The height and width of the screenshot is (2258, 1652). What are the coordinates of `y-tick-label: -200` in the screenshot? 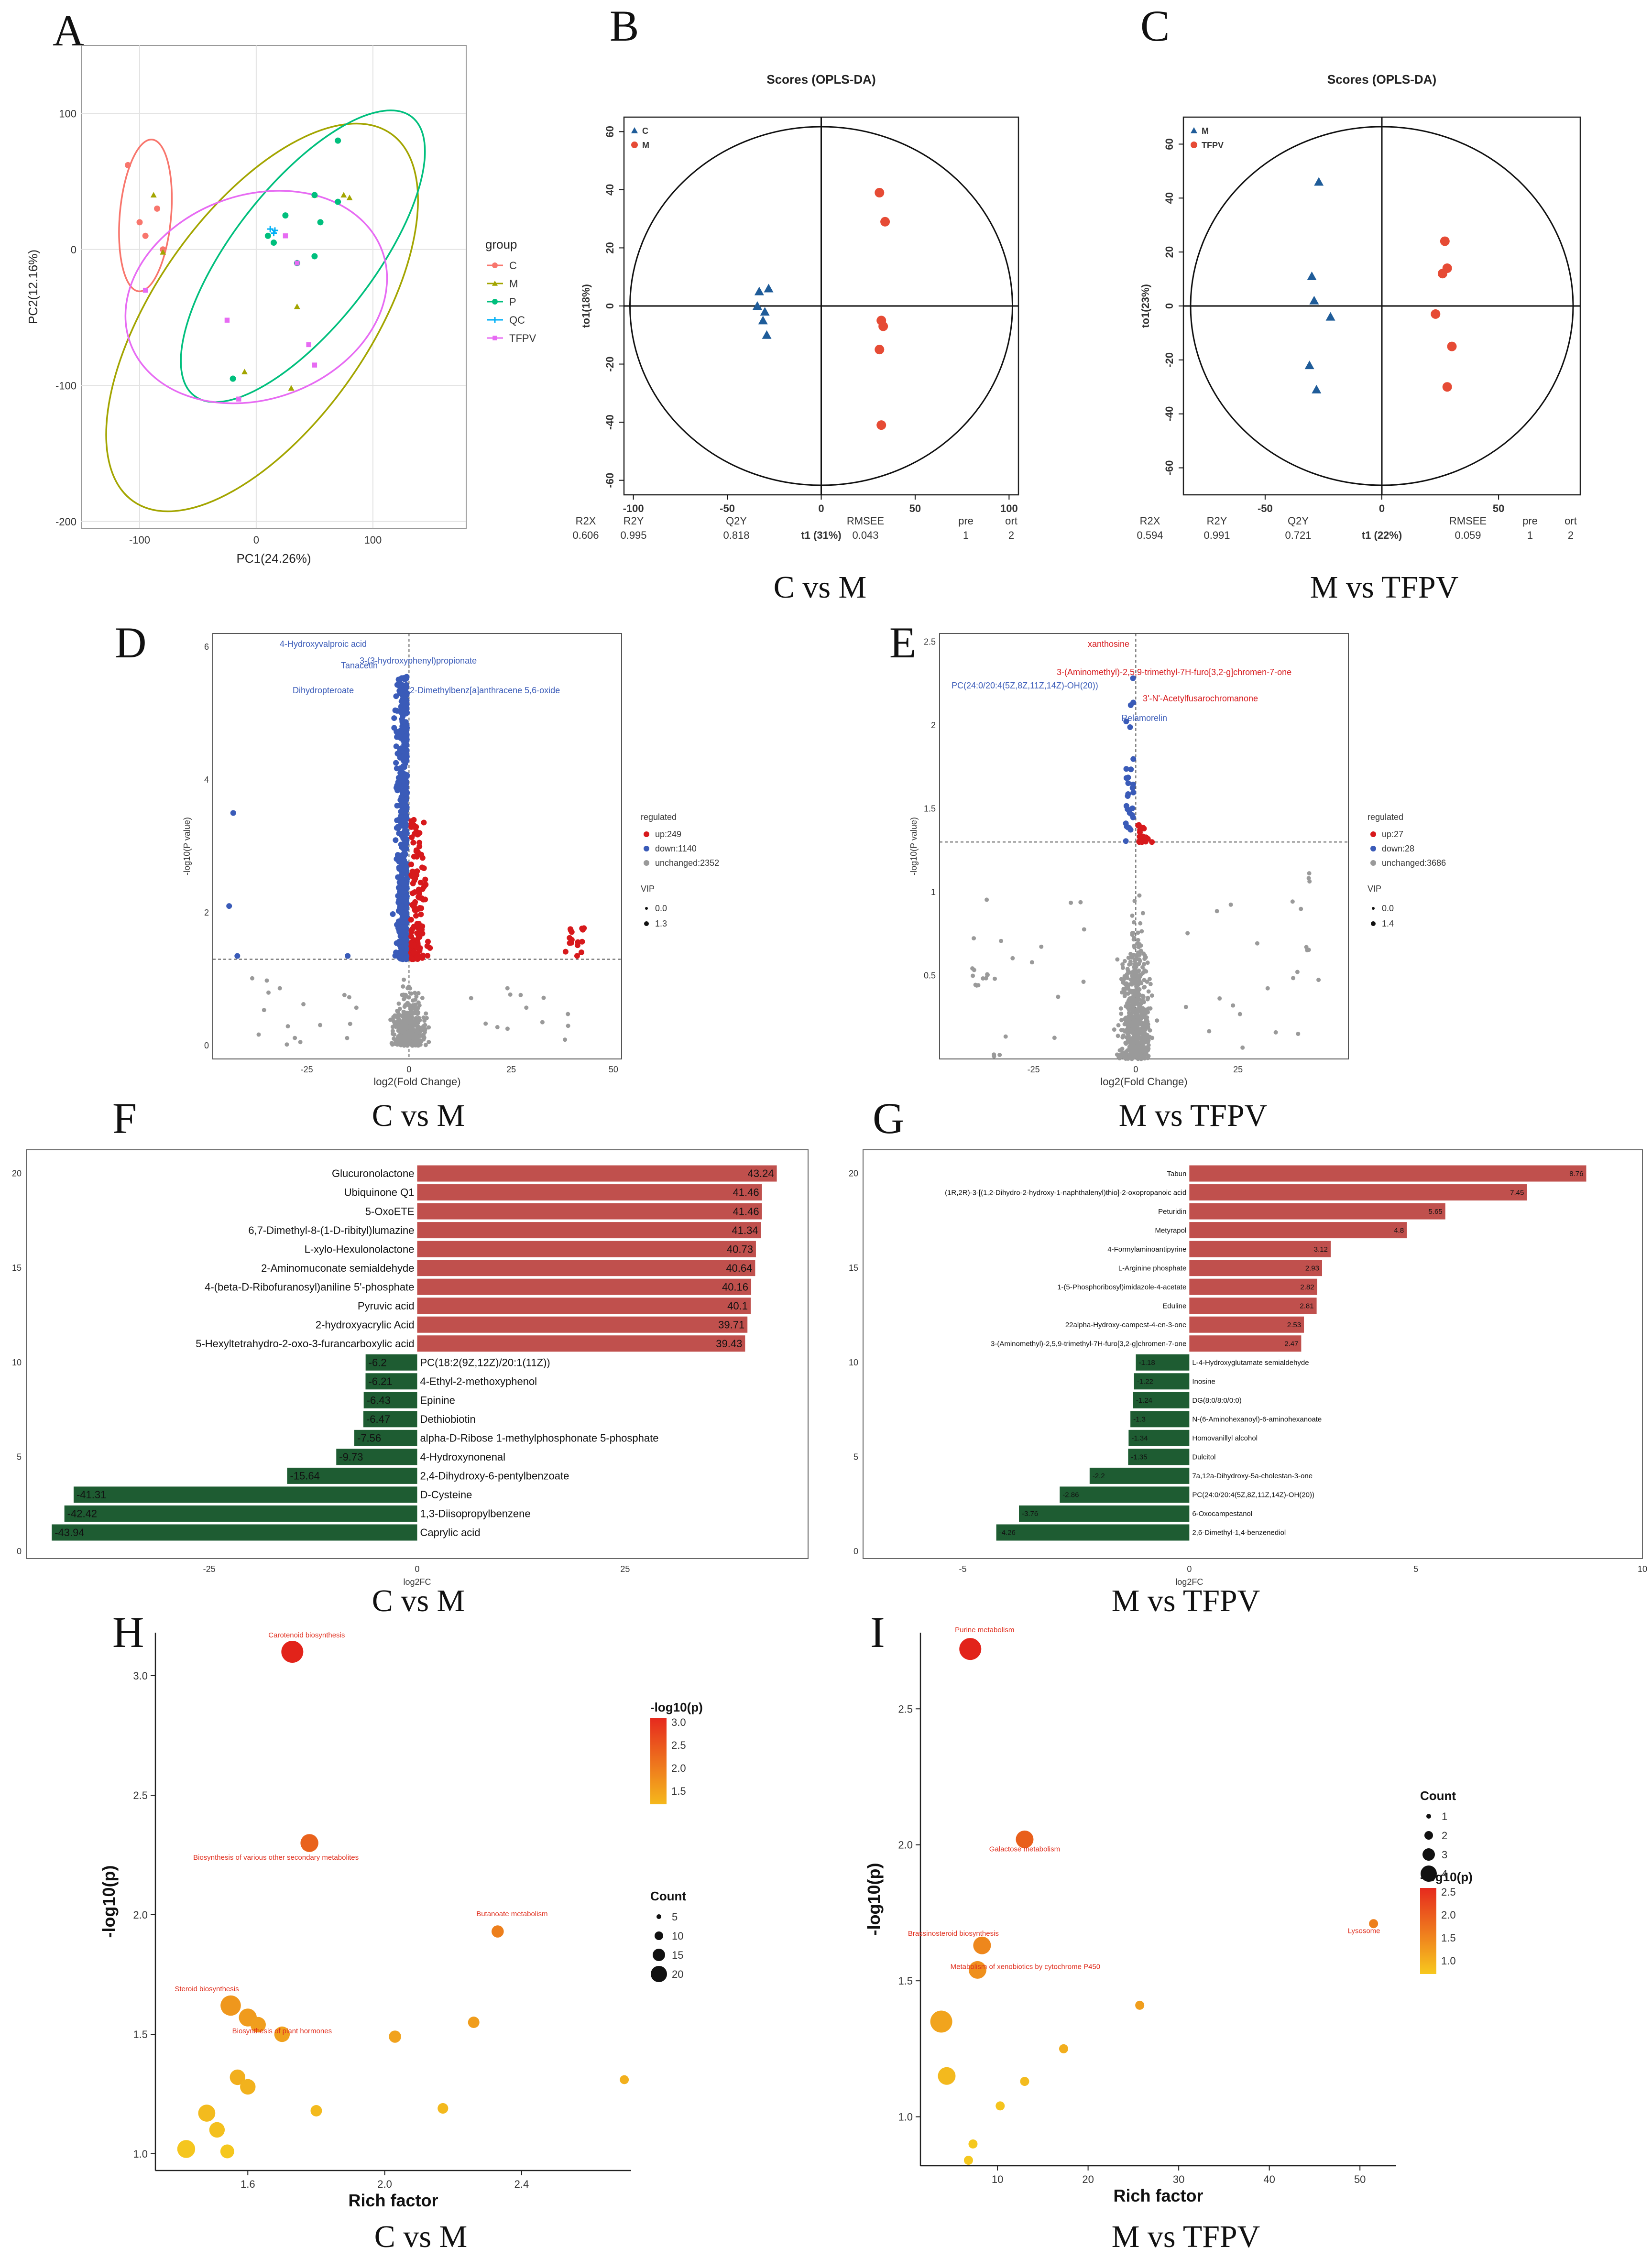 It's located at (66, 522).